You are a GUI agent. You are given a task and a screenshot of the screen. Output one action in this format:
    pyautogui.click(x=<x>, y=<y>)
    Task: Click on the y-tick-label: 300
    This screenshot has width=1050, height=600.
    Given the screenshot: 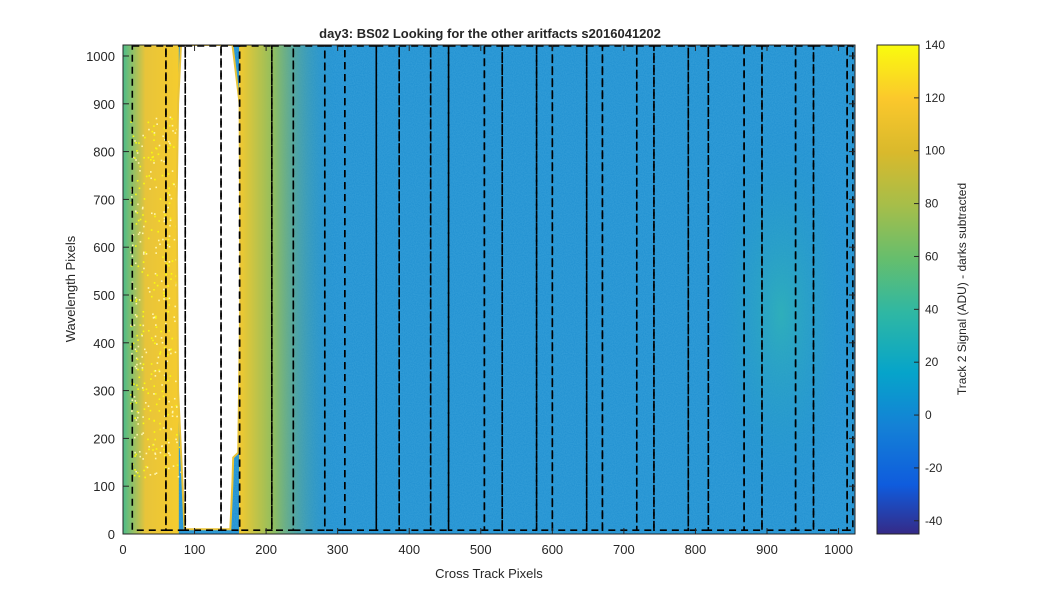 What is the action you would take?
    pyautogui.click(x=104, y=391)
    